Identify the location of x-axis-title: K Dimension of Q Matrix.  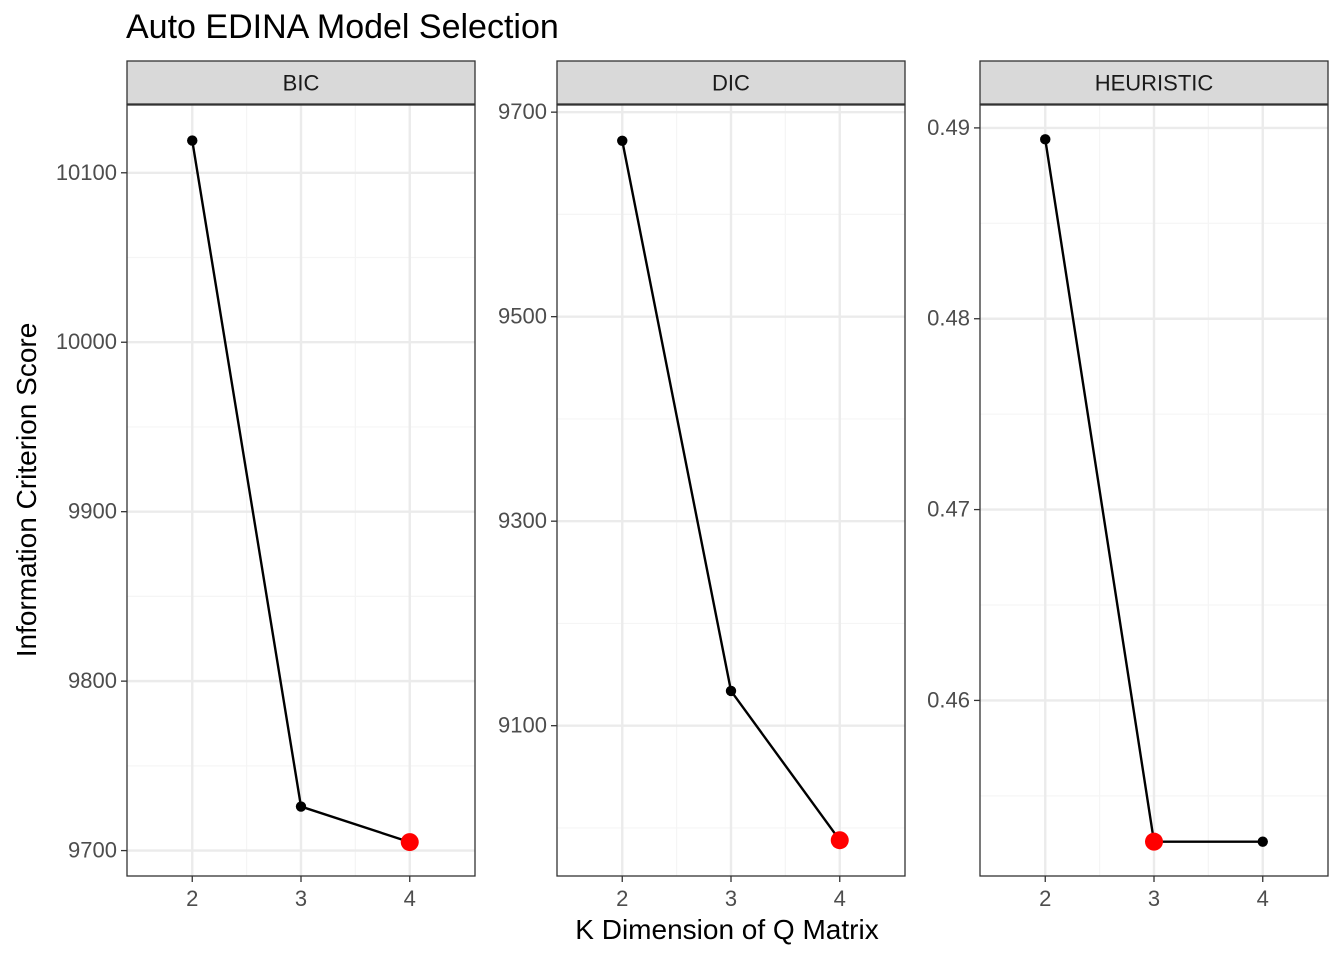
(726, 929).